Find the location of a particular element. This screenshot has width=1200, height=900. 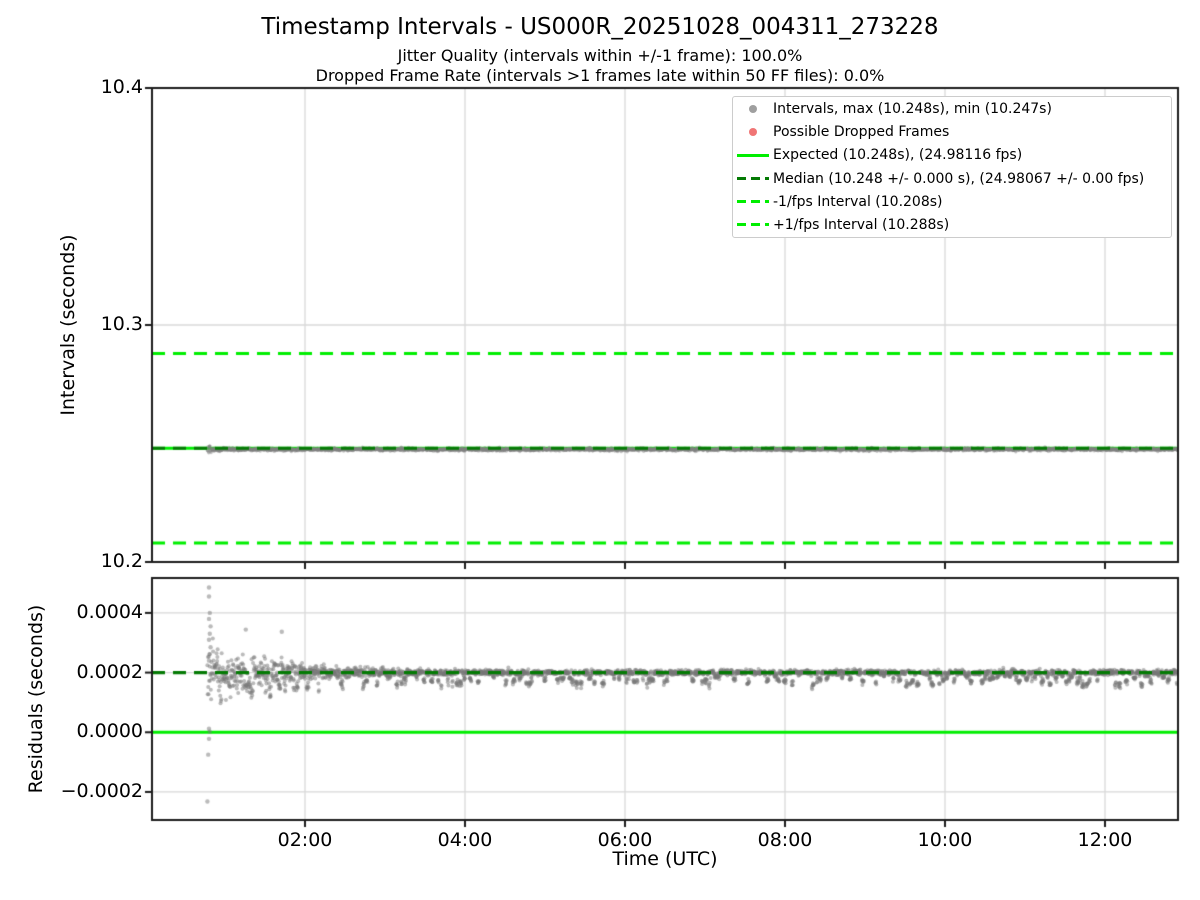

x-tick-label: 10:00 is located at coordinates (945, 840).